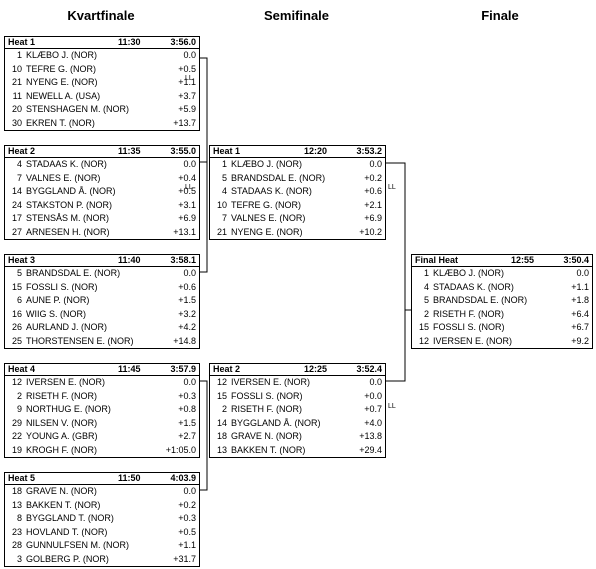 This screenshot has width=596, height=569. I want to click on bib-number: 15, so click(423, 327).